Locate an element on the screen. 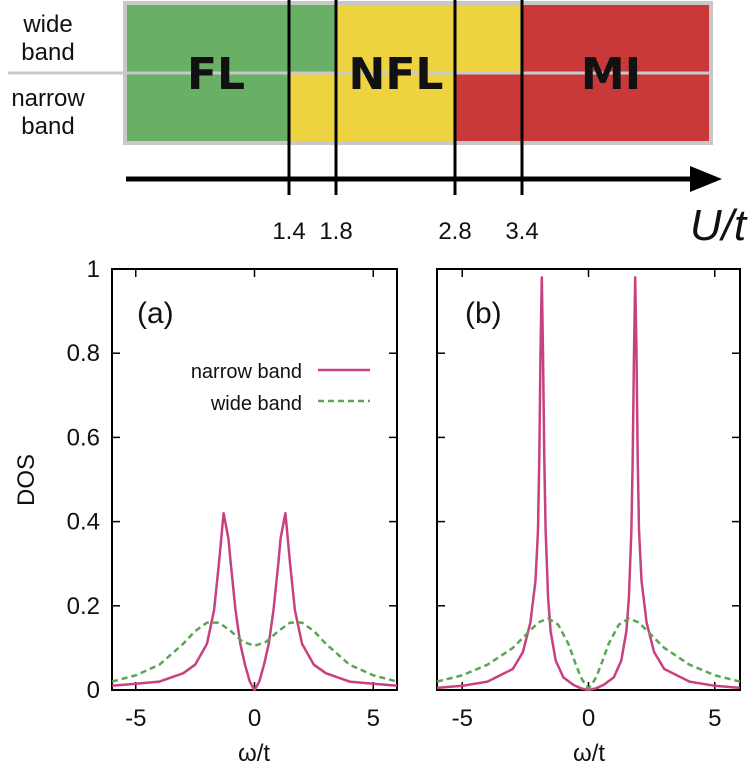 This screenshot has height=774, width=755. boundary-label: 3.4 is located at coordinates (521, 231).